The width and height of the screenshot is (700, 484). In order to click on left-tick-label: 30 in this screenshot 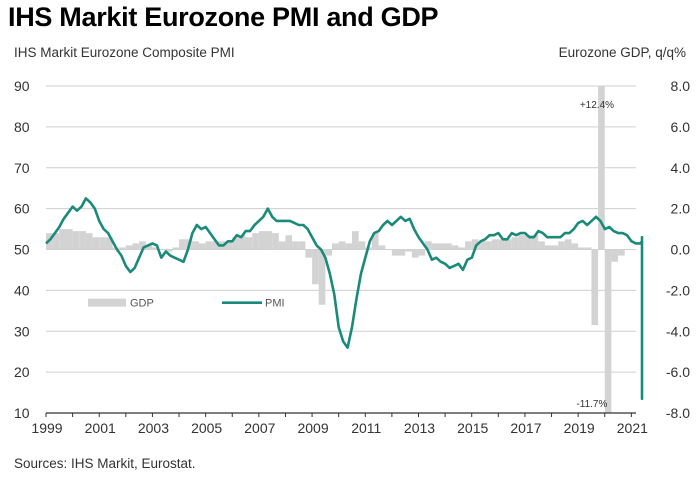, I will do `click(22, 331)`.